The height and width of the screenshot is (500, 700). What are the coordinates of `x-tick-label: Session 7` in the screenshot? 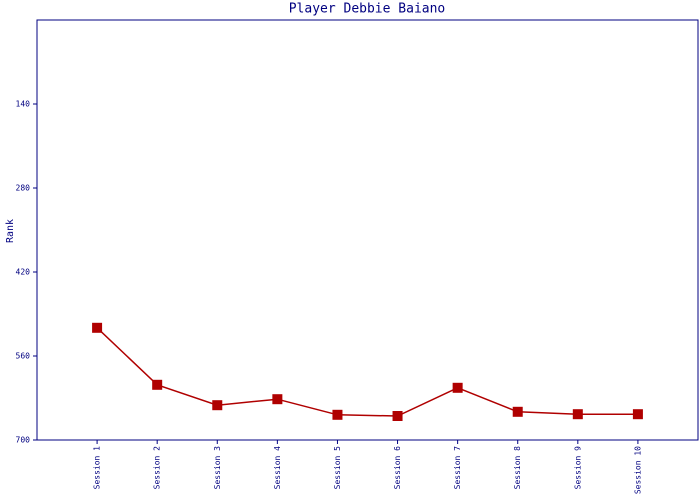 It's located at (457, 468).